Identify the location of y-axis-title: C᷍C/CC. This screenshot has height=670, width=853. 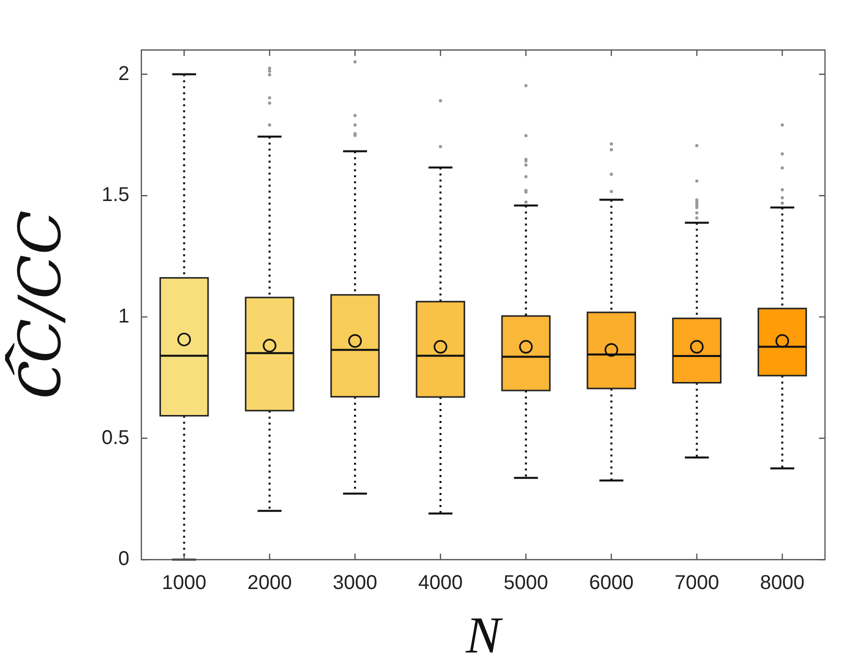
(39, 305).